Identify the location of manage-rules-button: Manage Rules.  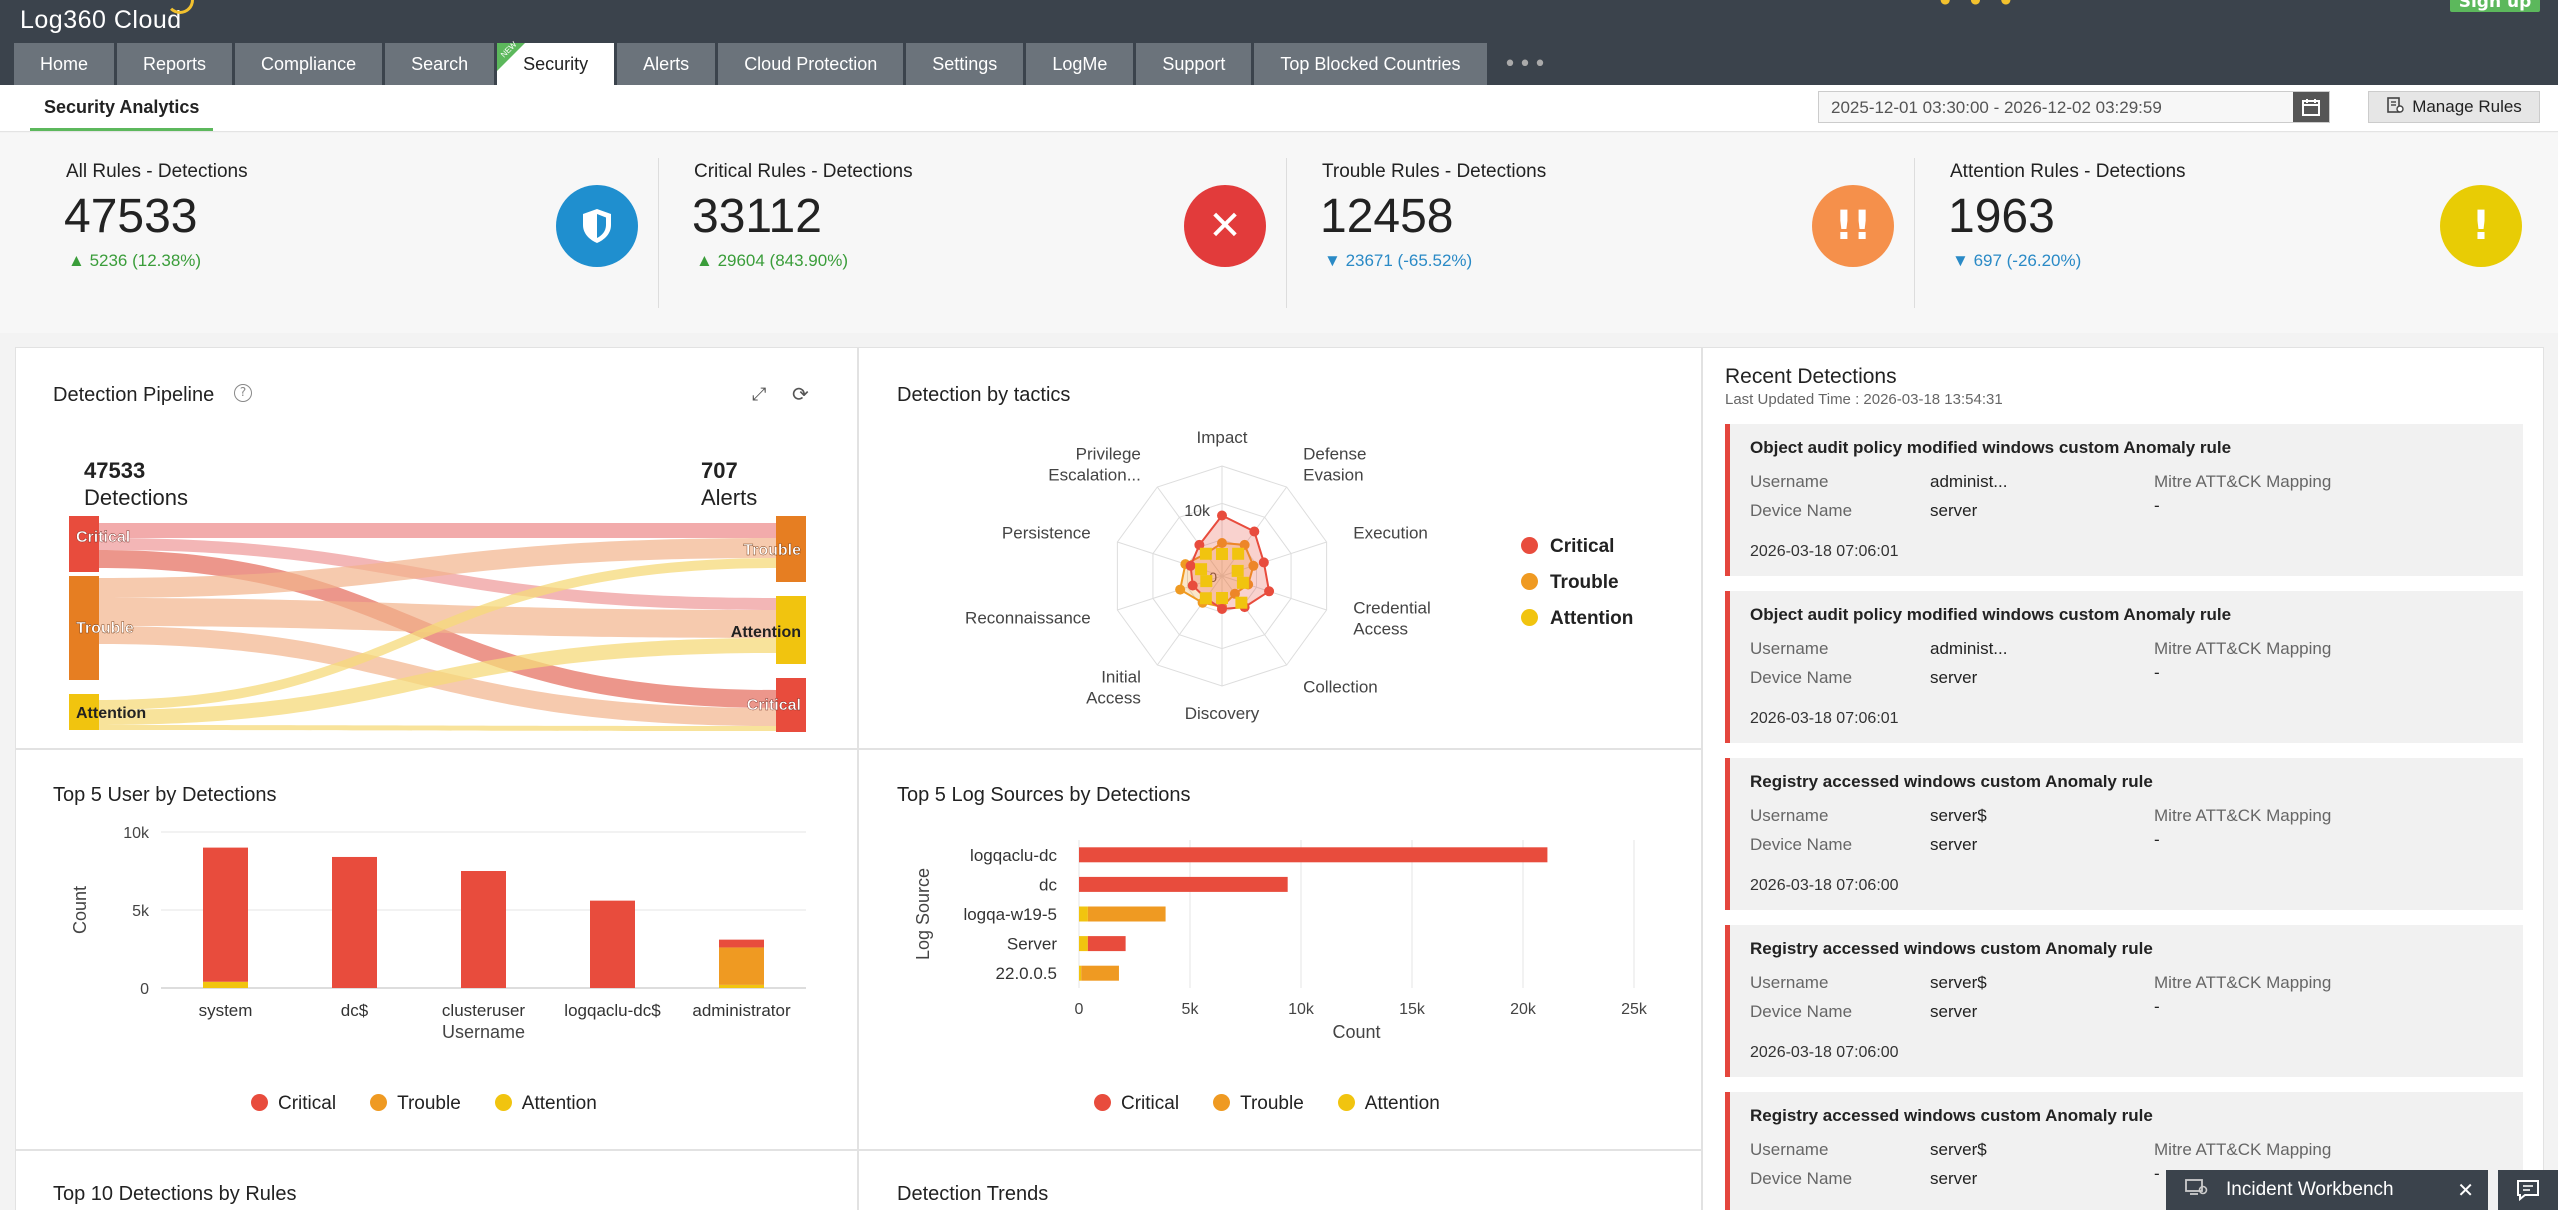
(2454, 107).